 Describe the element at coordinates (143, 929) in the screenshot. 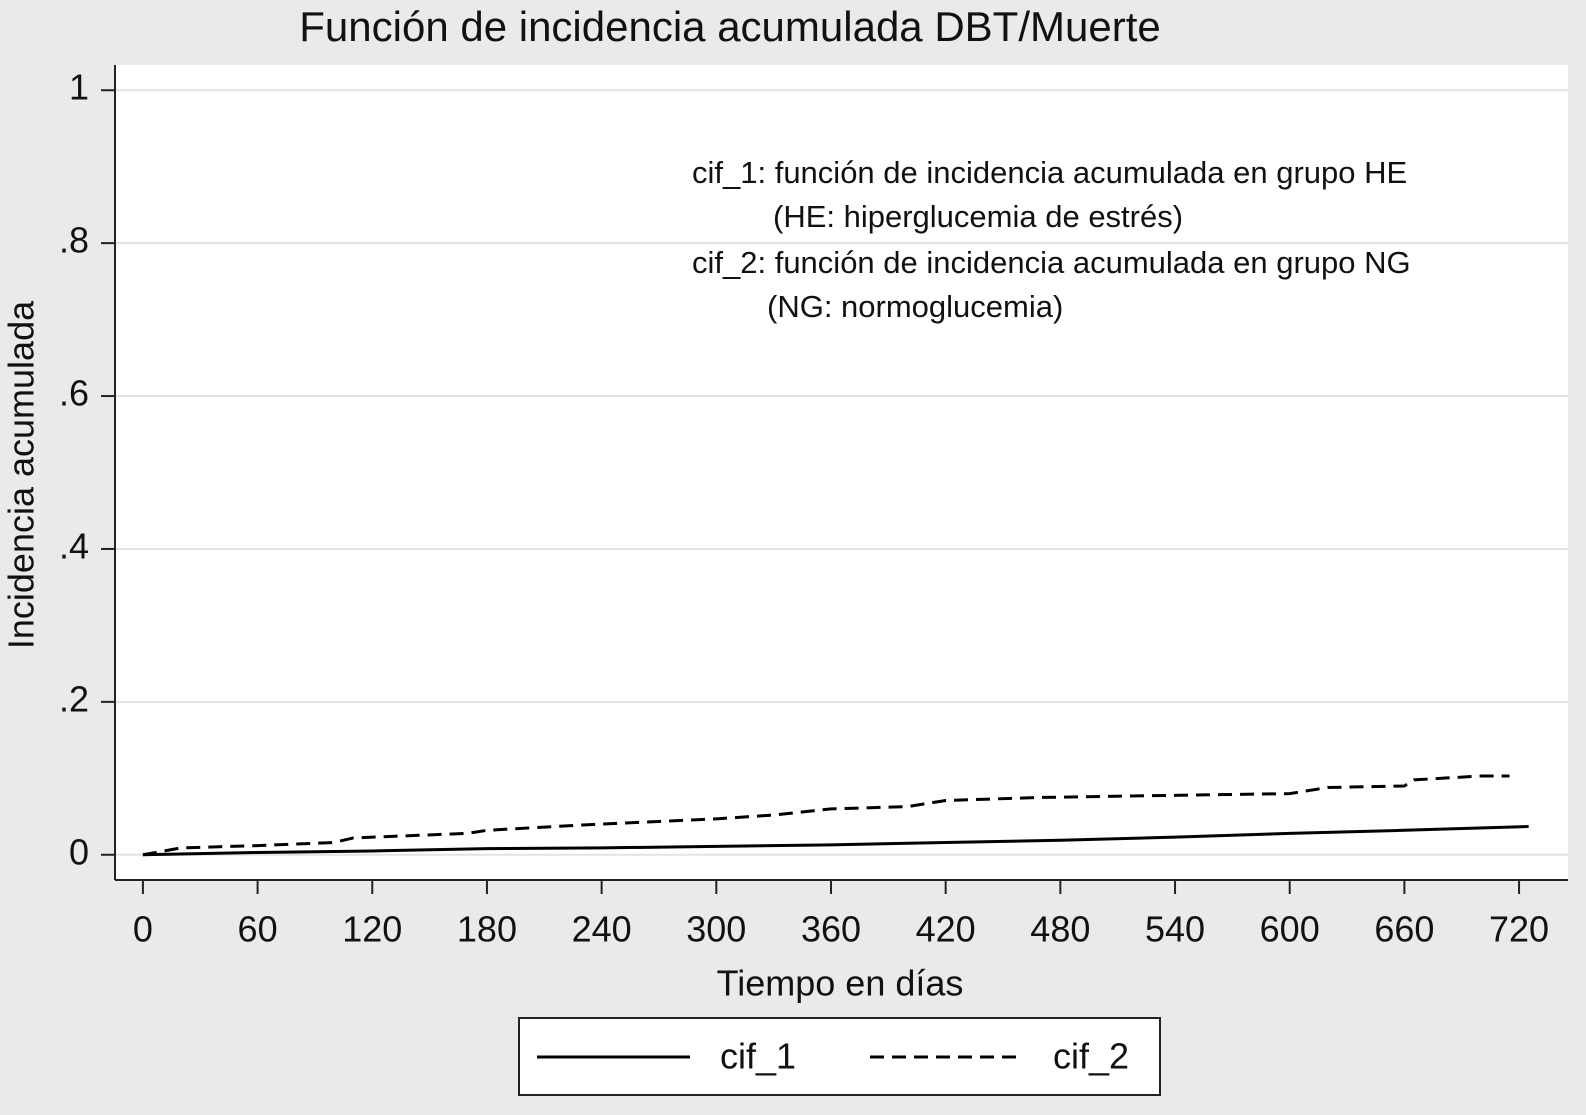

I see `x-tick-label: 0` at that location.